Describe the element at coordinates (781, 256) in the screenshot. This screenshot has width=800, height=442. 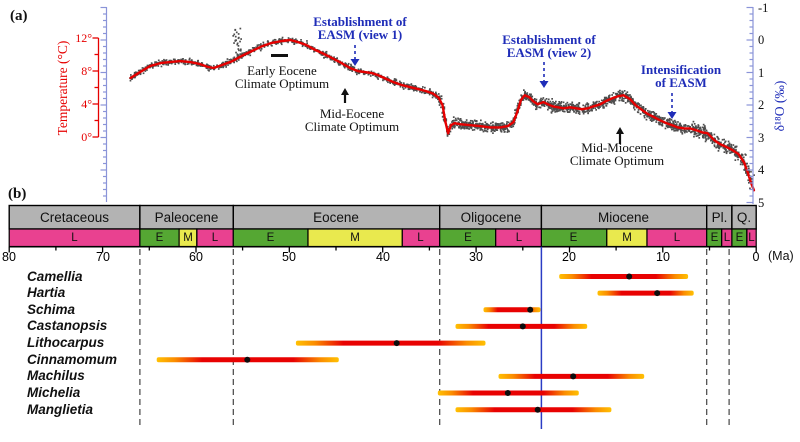
I see `ma-unit-label: (Ma)` at that location.